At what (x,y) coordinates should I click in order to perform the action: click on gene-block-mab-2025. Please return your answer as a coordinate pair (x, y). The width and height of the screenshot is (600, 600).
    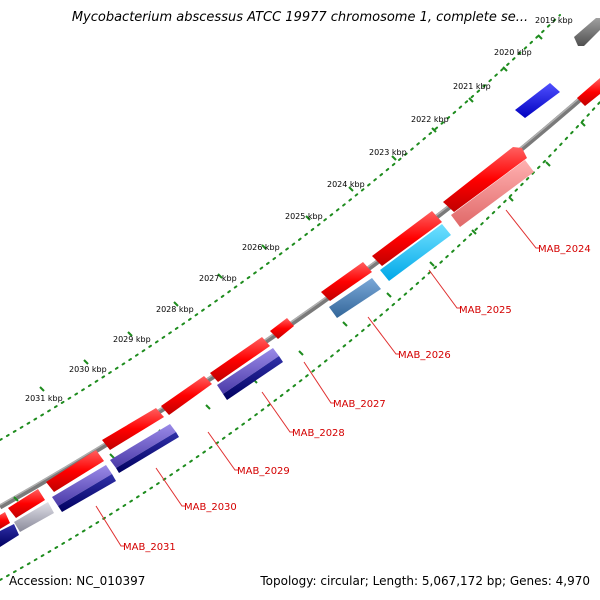
    Looking at the image, I should click on (415, 252).